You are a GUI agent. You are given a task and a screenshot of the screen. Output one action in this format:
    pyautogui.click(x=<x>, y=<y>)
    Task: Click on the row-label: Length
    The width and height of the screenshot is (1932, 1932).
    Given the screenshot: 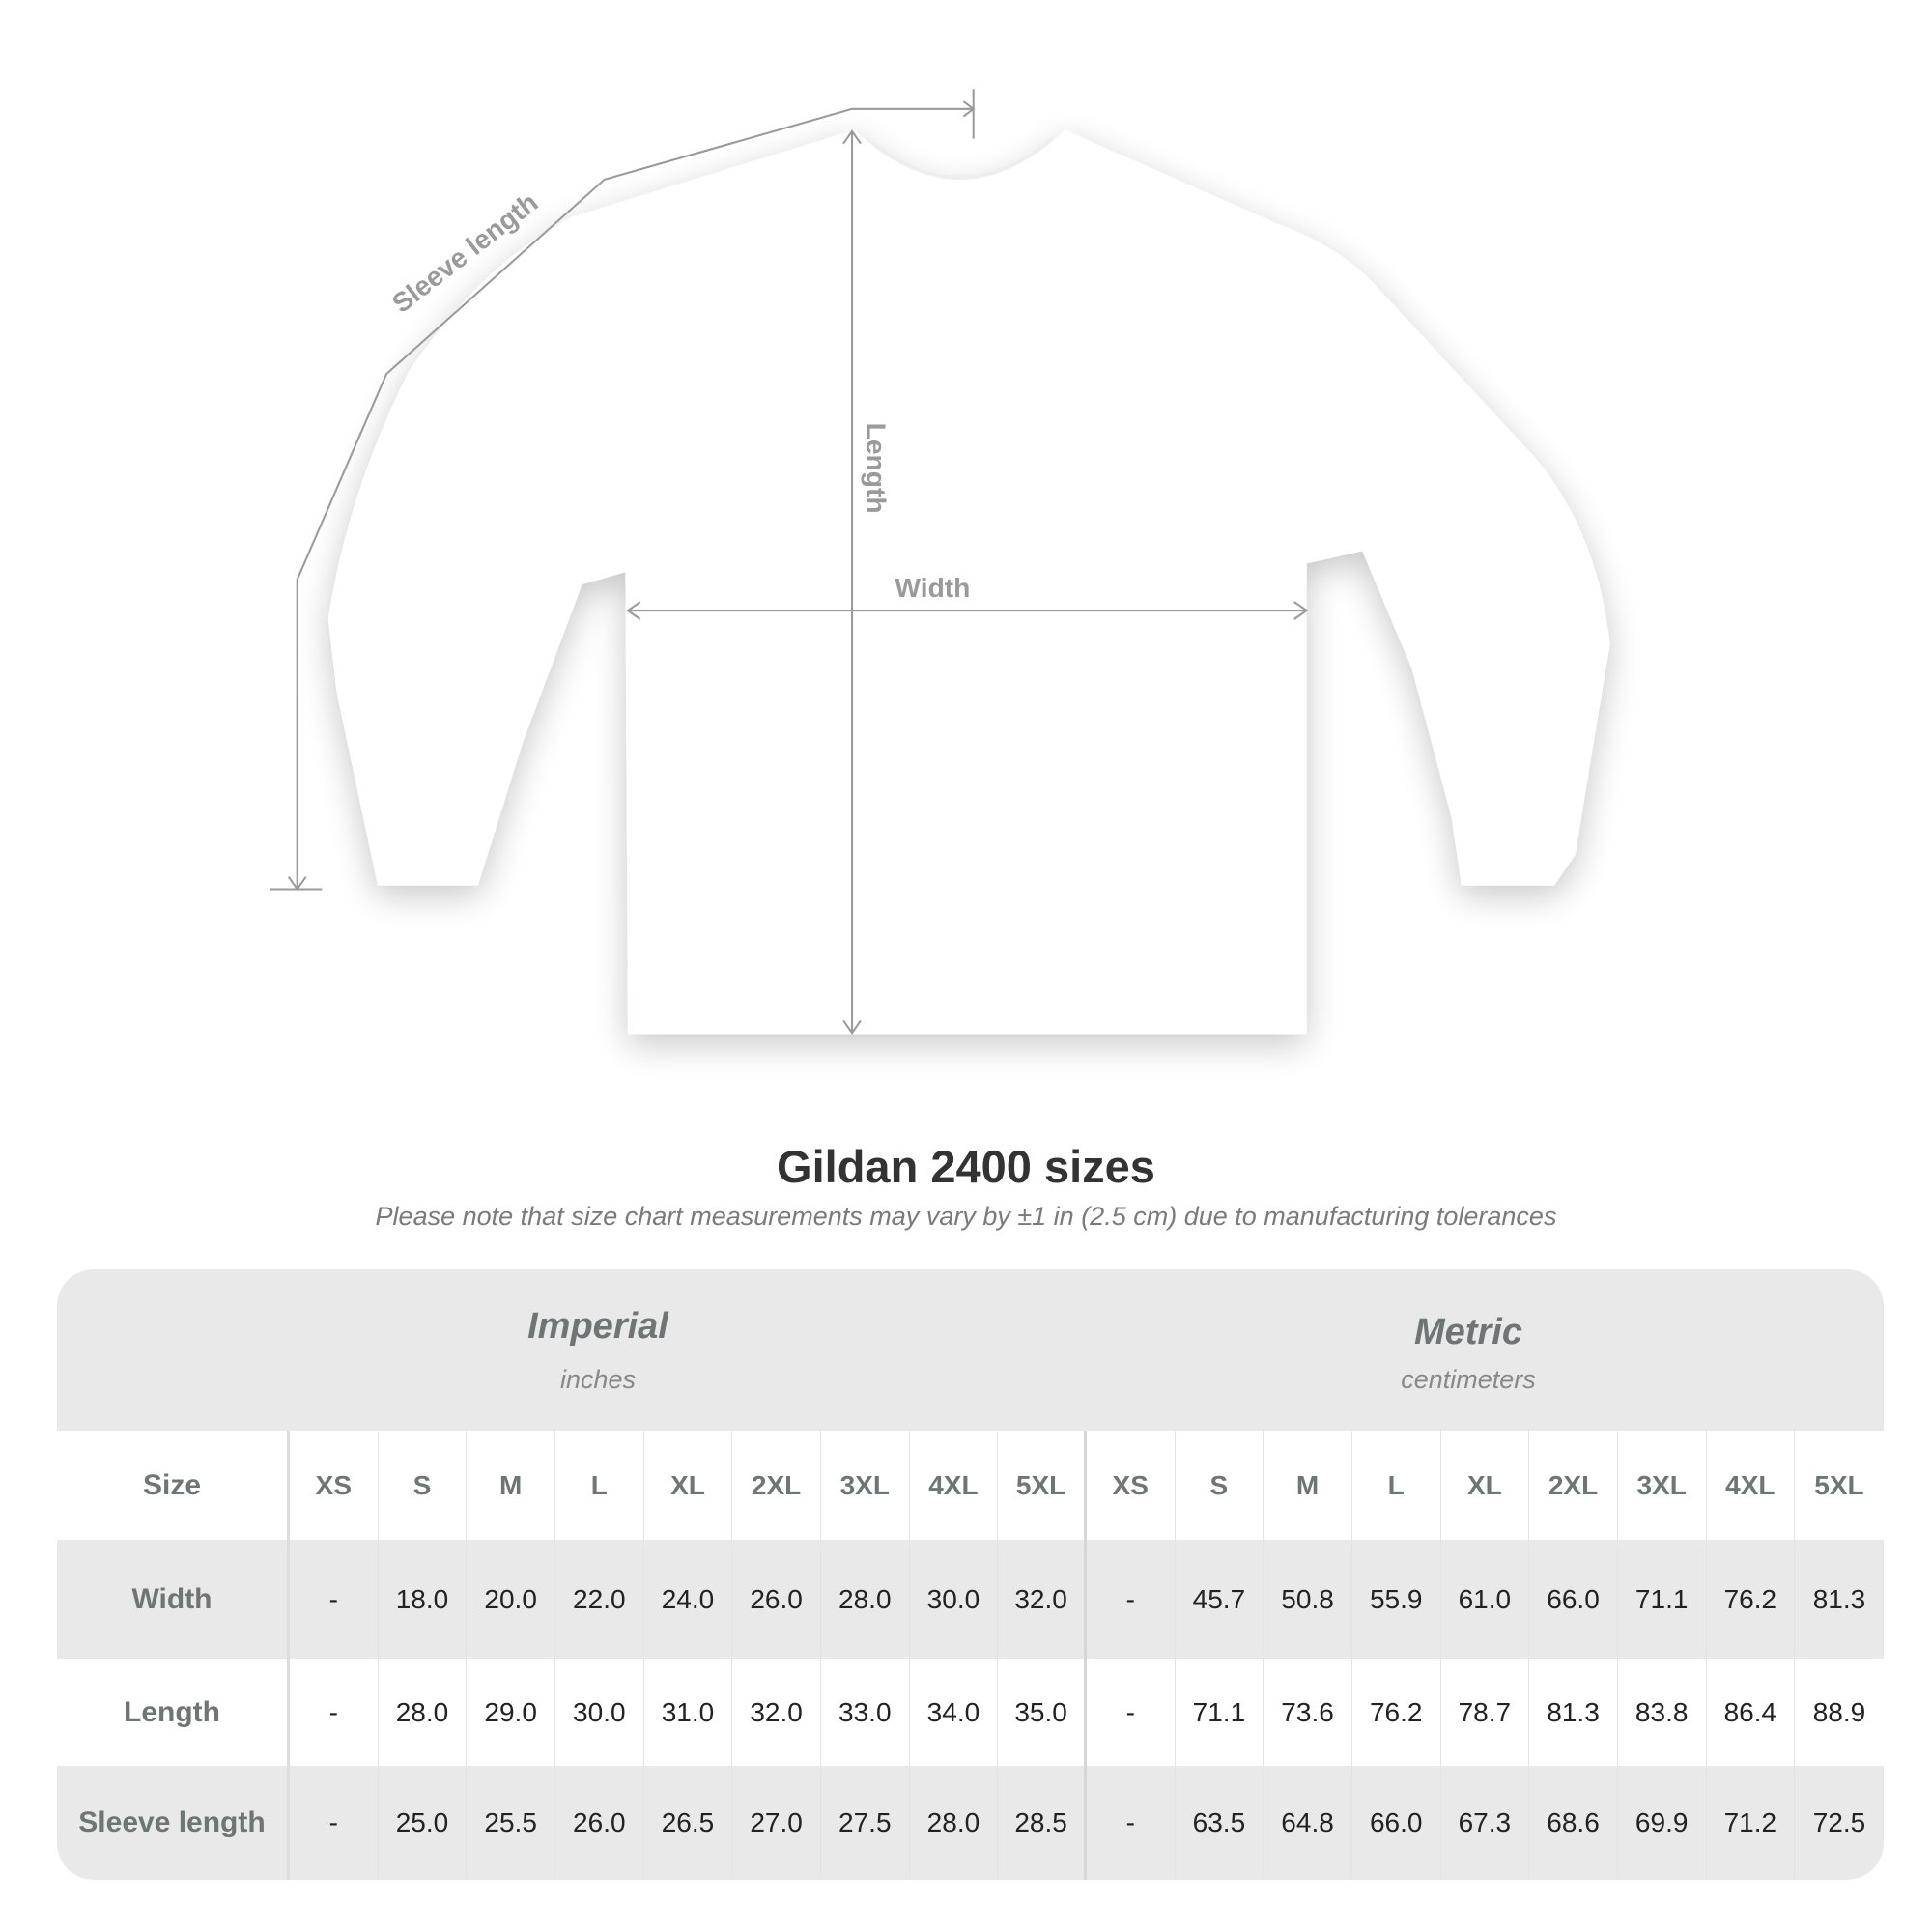 What is the action you would take?
    pyautogui.click(x=173, y=1712)
    